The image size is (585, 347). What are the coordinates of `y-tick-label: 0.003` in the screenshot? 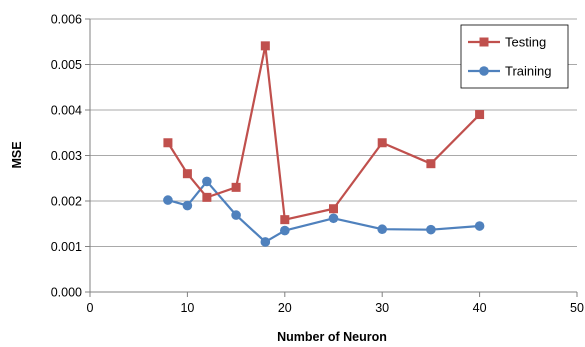 It's located at (66, 156).